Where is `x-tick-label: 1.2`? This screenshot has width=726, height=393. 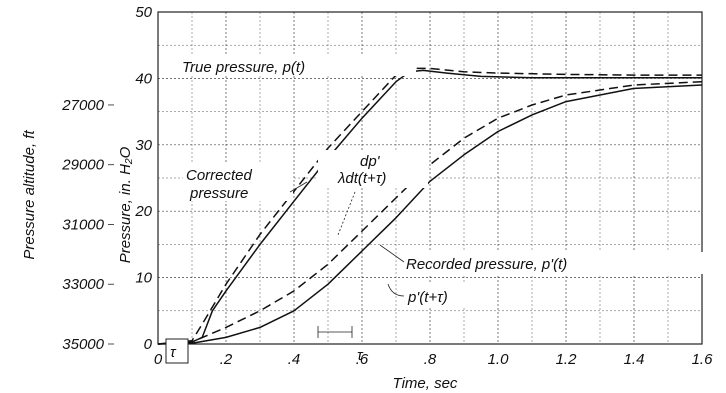
x-tick-label: 1.2 is located at coordinates (567, 359).